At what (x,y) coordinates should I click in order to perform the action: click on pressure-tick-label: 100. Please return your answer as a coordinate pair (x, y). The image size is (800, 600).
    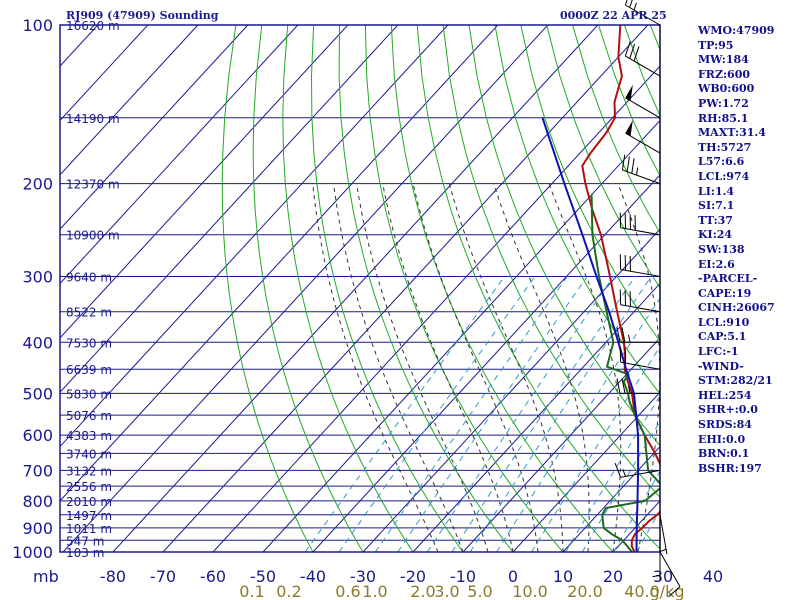
    Looking at the image, I should click on (37, 25).